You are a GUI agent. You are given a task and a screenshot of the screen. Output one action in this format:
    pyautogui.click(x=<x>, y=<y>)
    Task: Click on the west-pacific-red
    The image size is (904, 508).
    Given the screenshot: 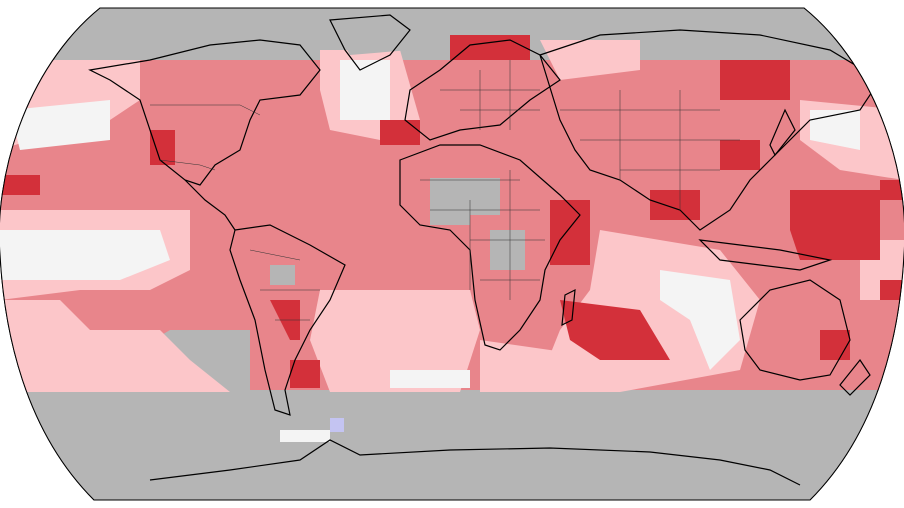 What is the action you would take?
    pyautogui.click(x=835, y=225)
    